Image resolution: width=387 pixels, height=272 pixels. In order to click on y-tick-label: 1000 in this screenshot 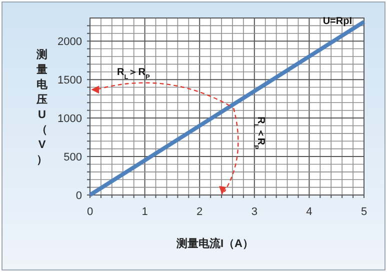, I will do `click(70, 119)`.